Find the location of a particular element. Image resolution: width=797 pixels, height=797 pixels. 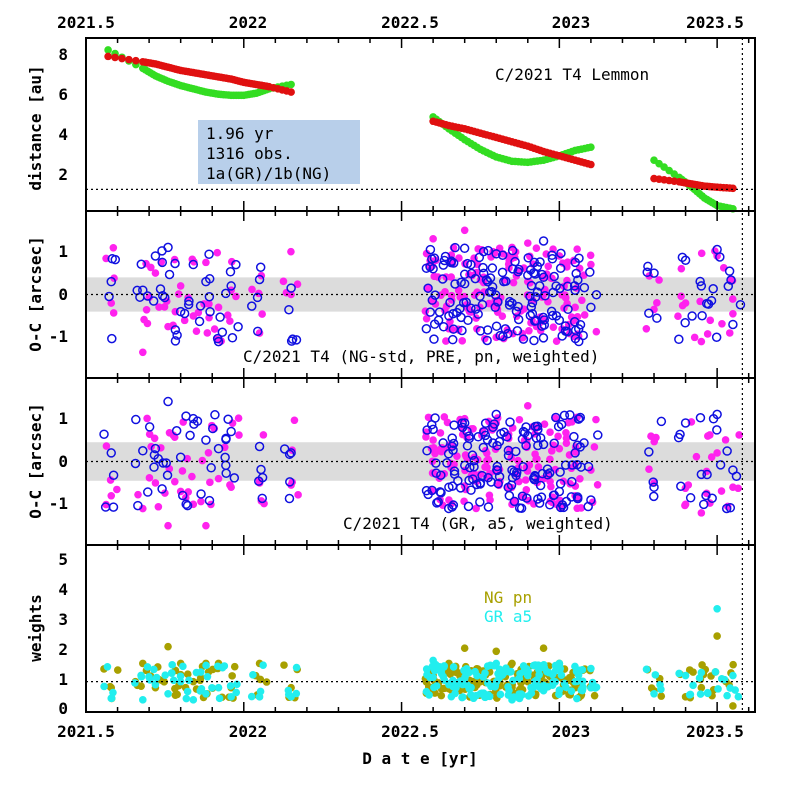

info-box-line-2: 1316 obs. is located at coordinates (249, 153).